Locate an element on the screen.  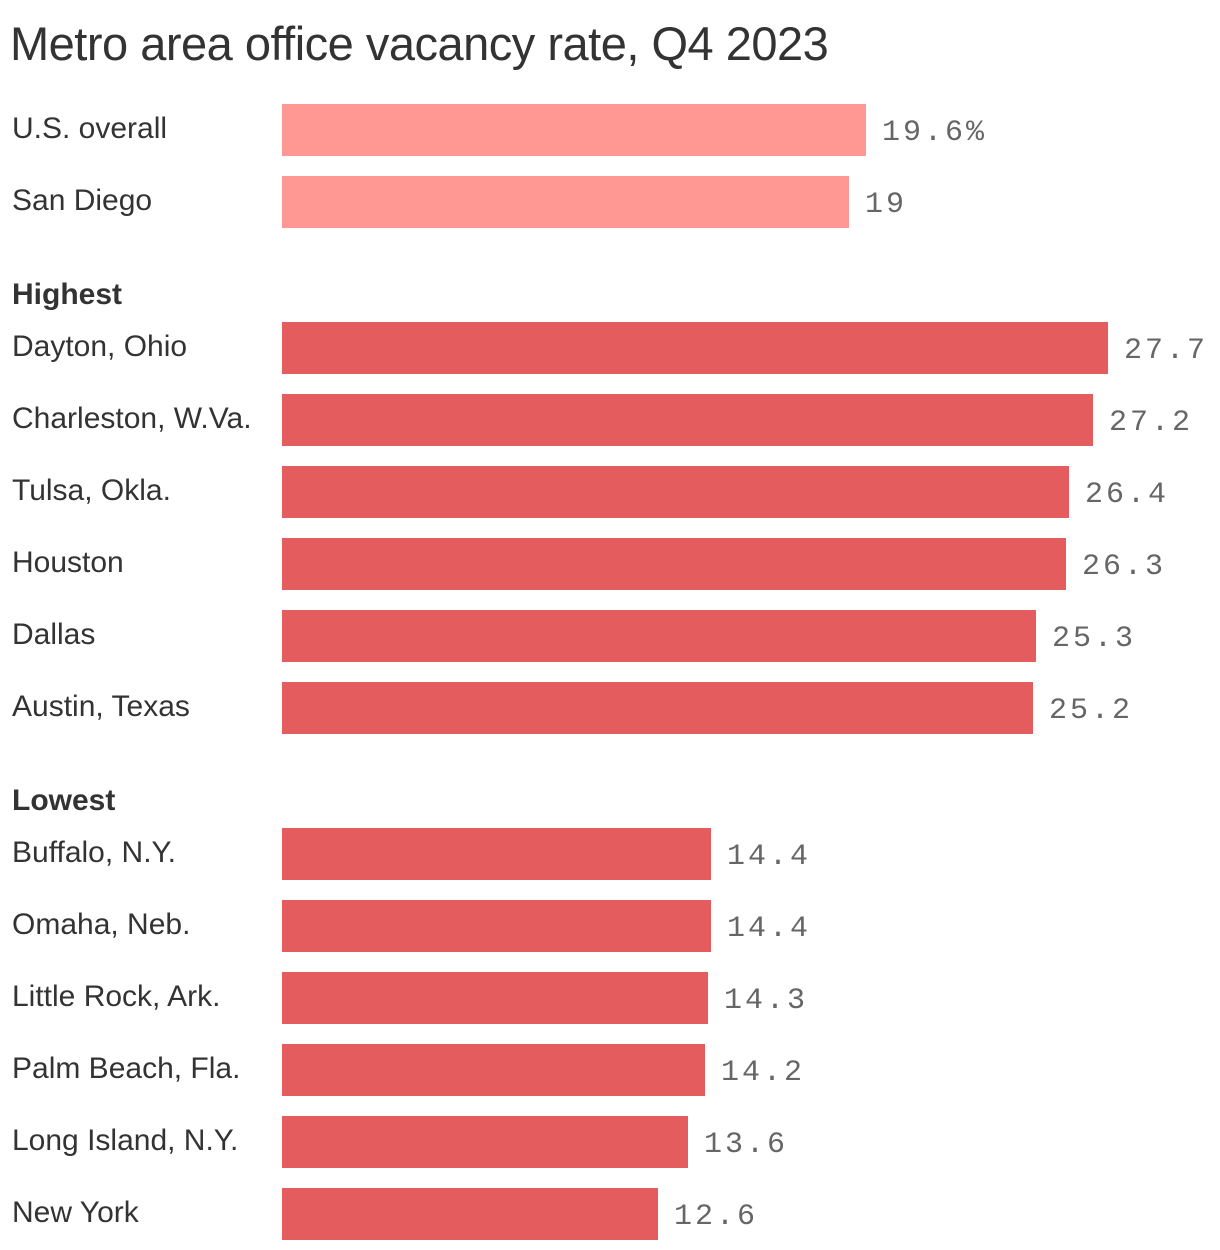
category-label: Houston is located at coordinates (68, 562).